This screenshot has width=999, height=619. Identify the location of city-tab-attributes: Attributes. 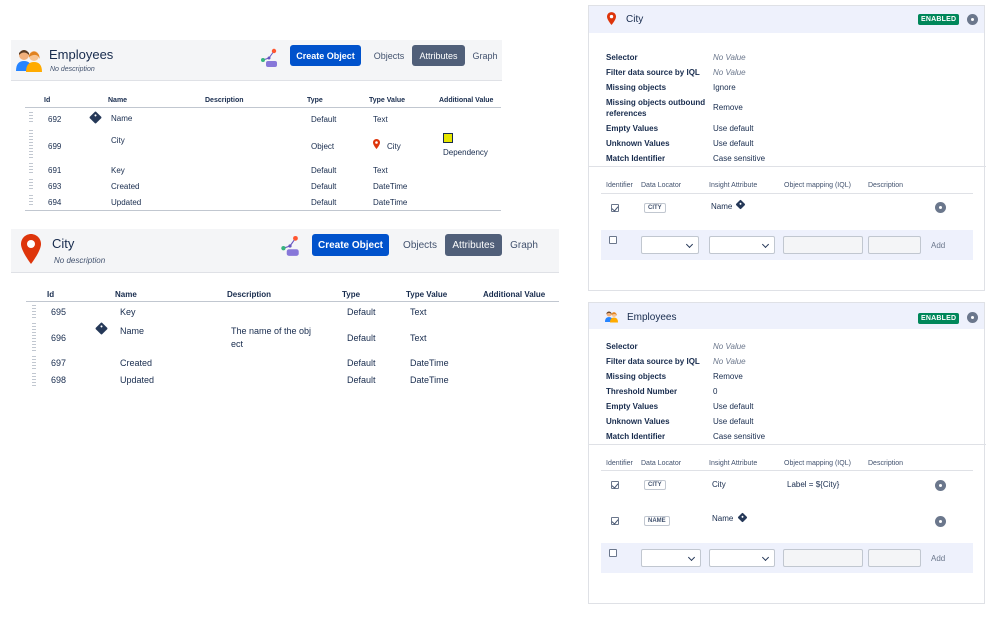
(473, 245).